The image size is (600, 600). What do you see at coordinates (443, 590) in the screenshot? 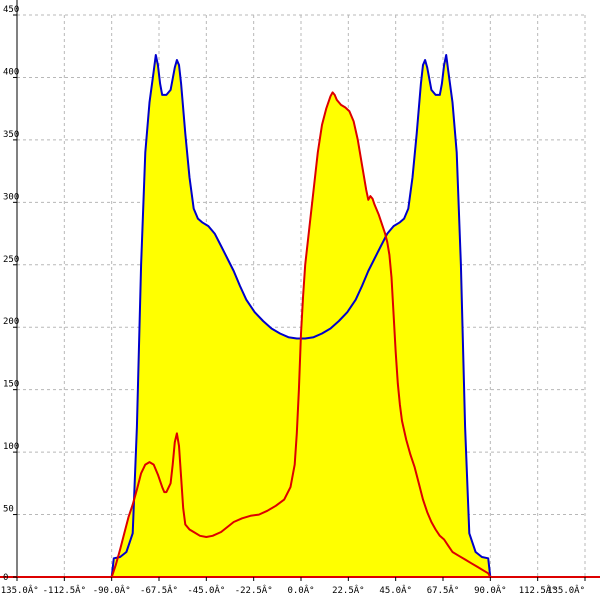
I see `x-tick-label-9: 67.5Â°` at bounding box center [443, 590].